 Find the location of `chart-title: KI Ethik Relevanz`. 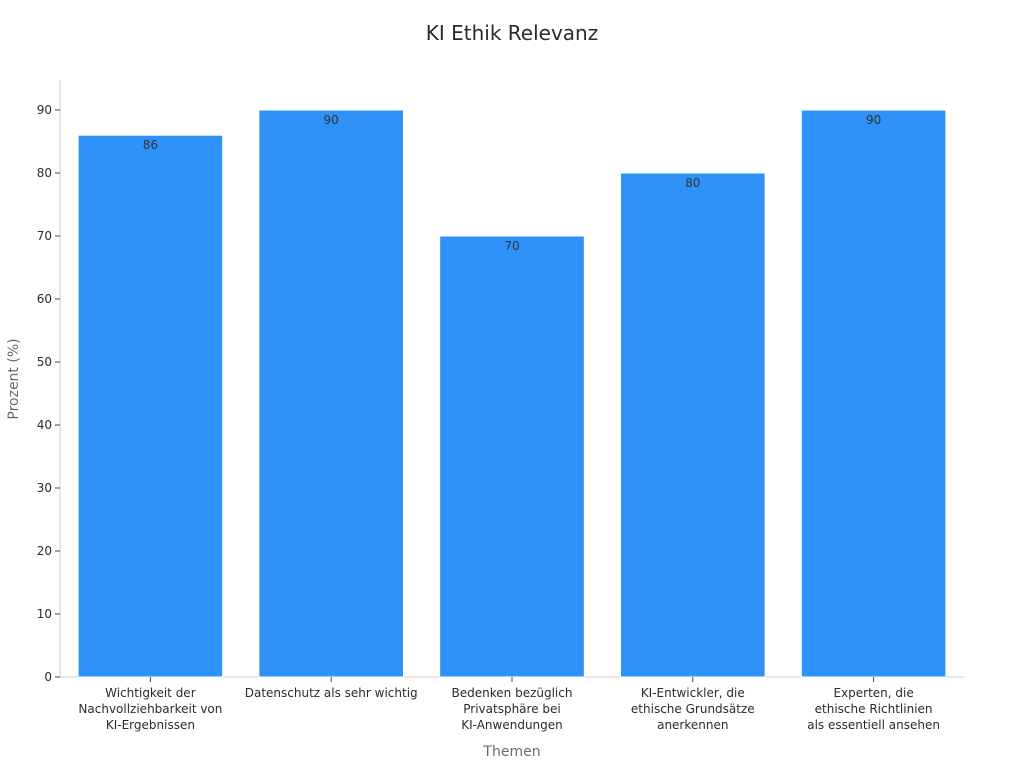

chart-title: KI Ethik Relevanz is located at coordinates (512, 33).